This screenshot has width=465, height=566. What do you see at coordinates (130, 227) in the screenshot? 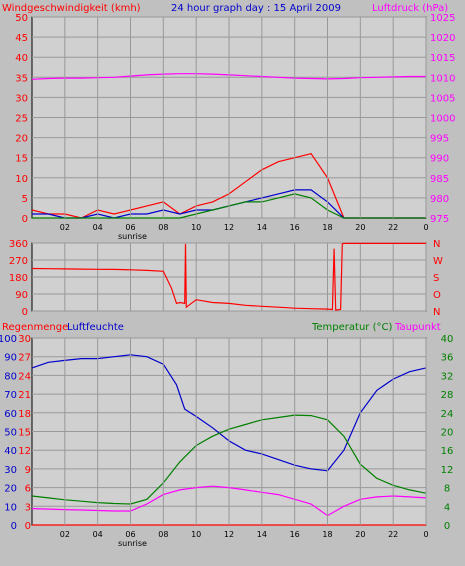
I see `wind-x-tick-label: 06` at bounding box center [130, 227].